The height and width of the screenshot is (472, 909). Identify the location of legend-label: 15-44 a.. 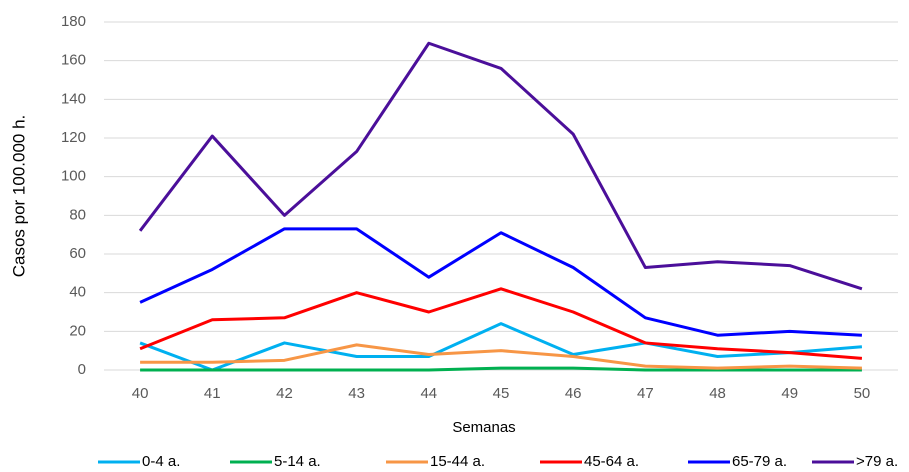
(457, 461).